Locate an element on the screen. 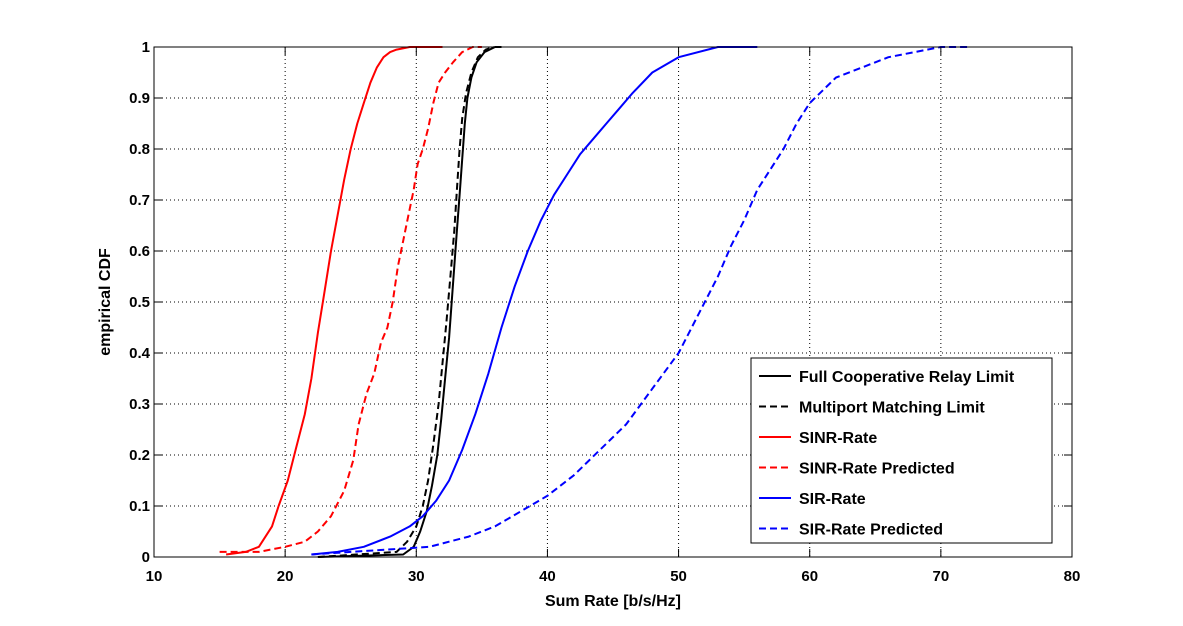 Image resolution: width=1183 pixels, height=626 pixels. x-tick-label: 20 is located at coordinates (285, 576).